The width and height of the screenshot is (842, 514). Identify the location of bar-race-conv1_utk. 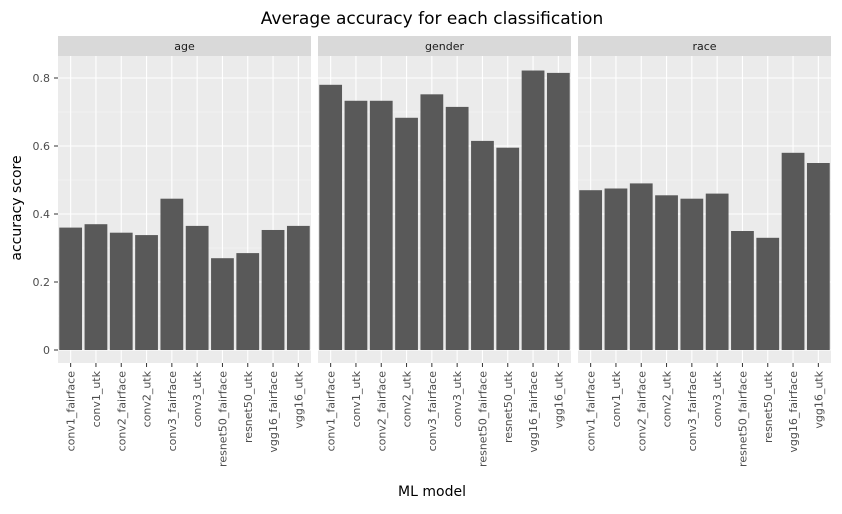
(616, 269).